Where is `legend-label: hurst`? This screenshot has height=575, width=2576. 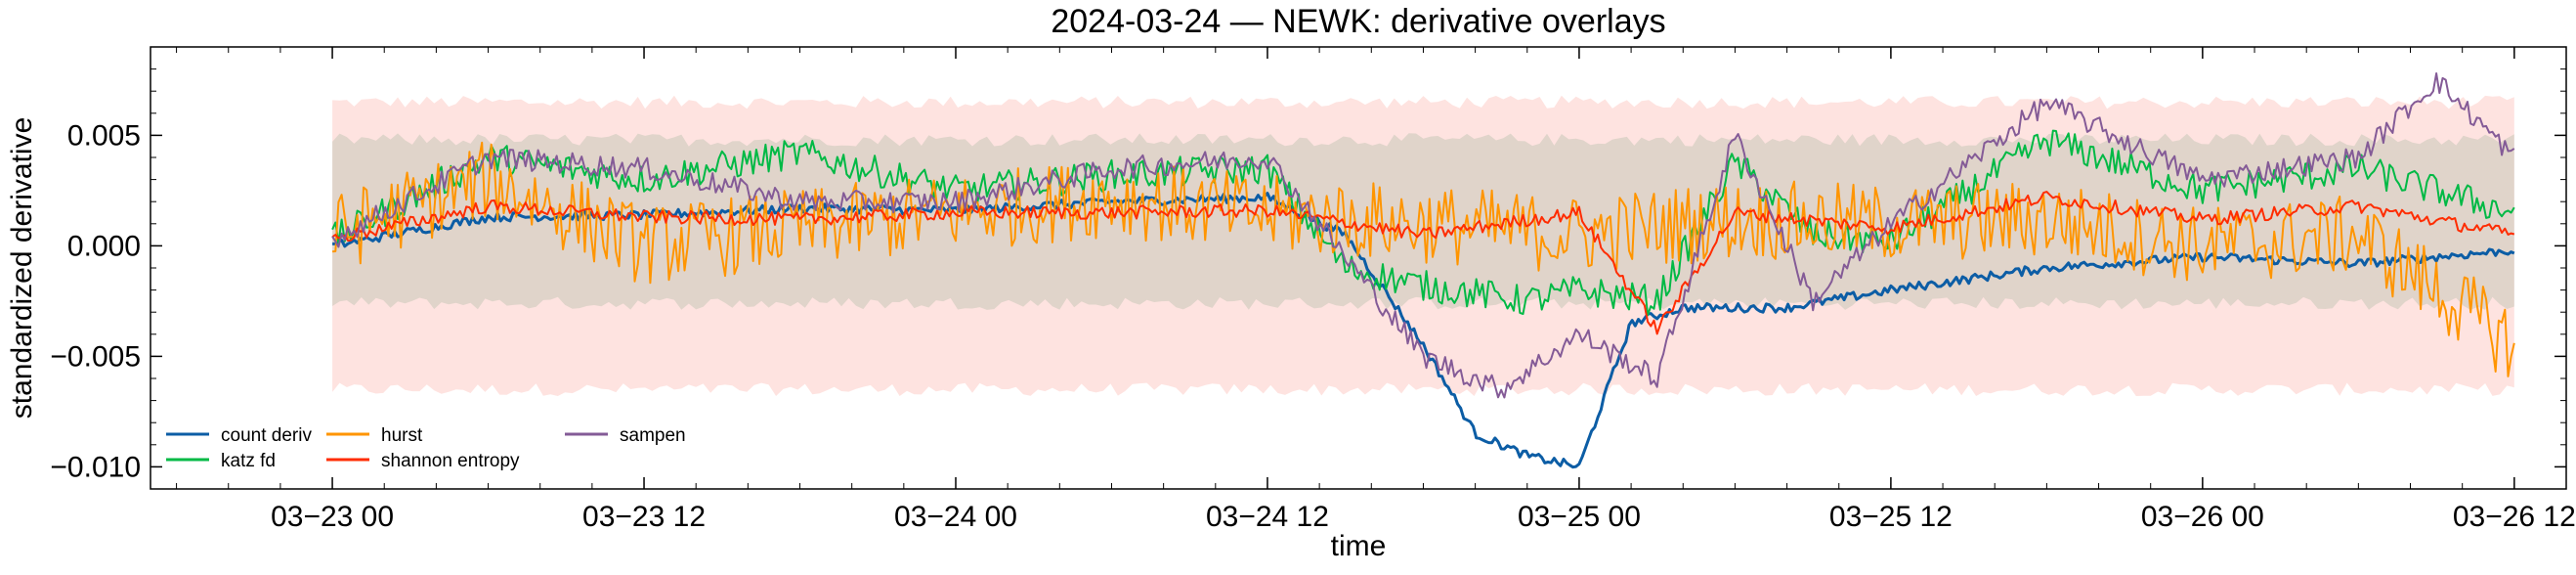
legend-label: hurst is located at coordinates (402, 435).